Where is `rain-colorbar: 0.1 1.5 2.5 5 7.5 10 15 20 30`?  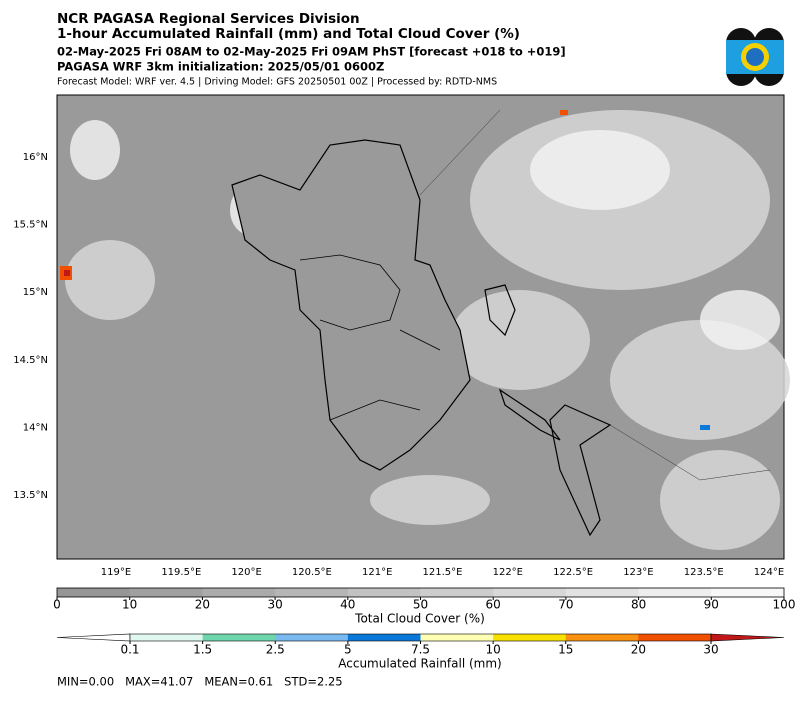
rain-colorbar: 0.1 1.5 2.5 5 7.5 10 15 20 30 is located at coordinates (420, 645).